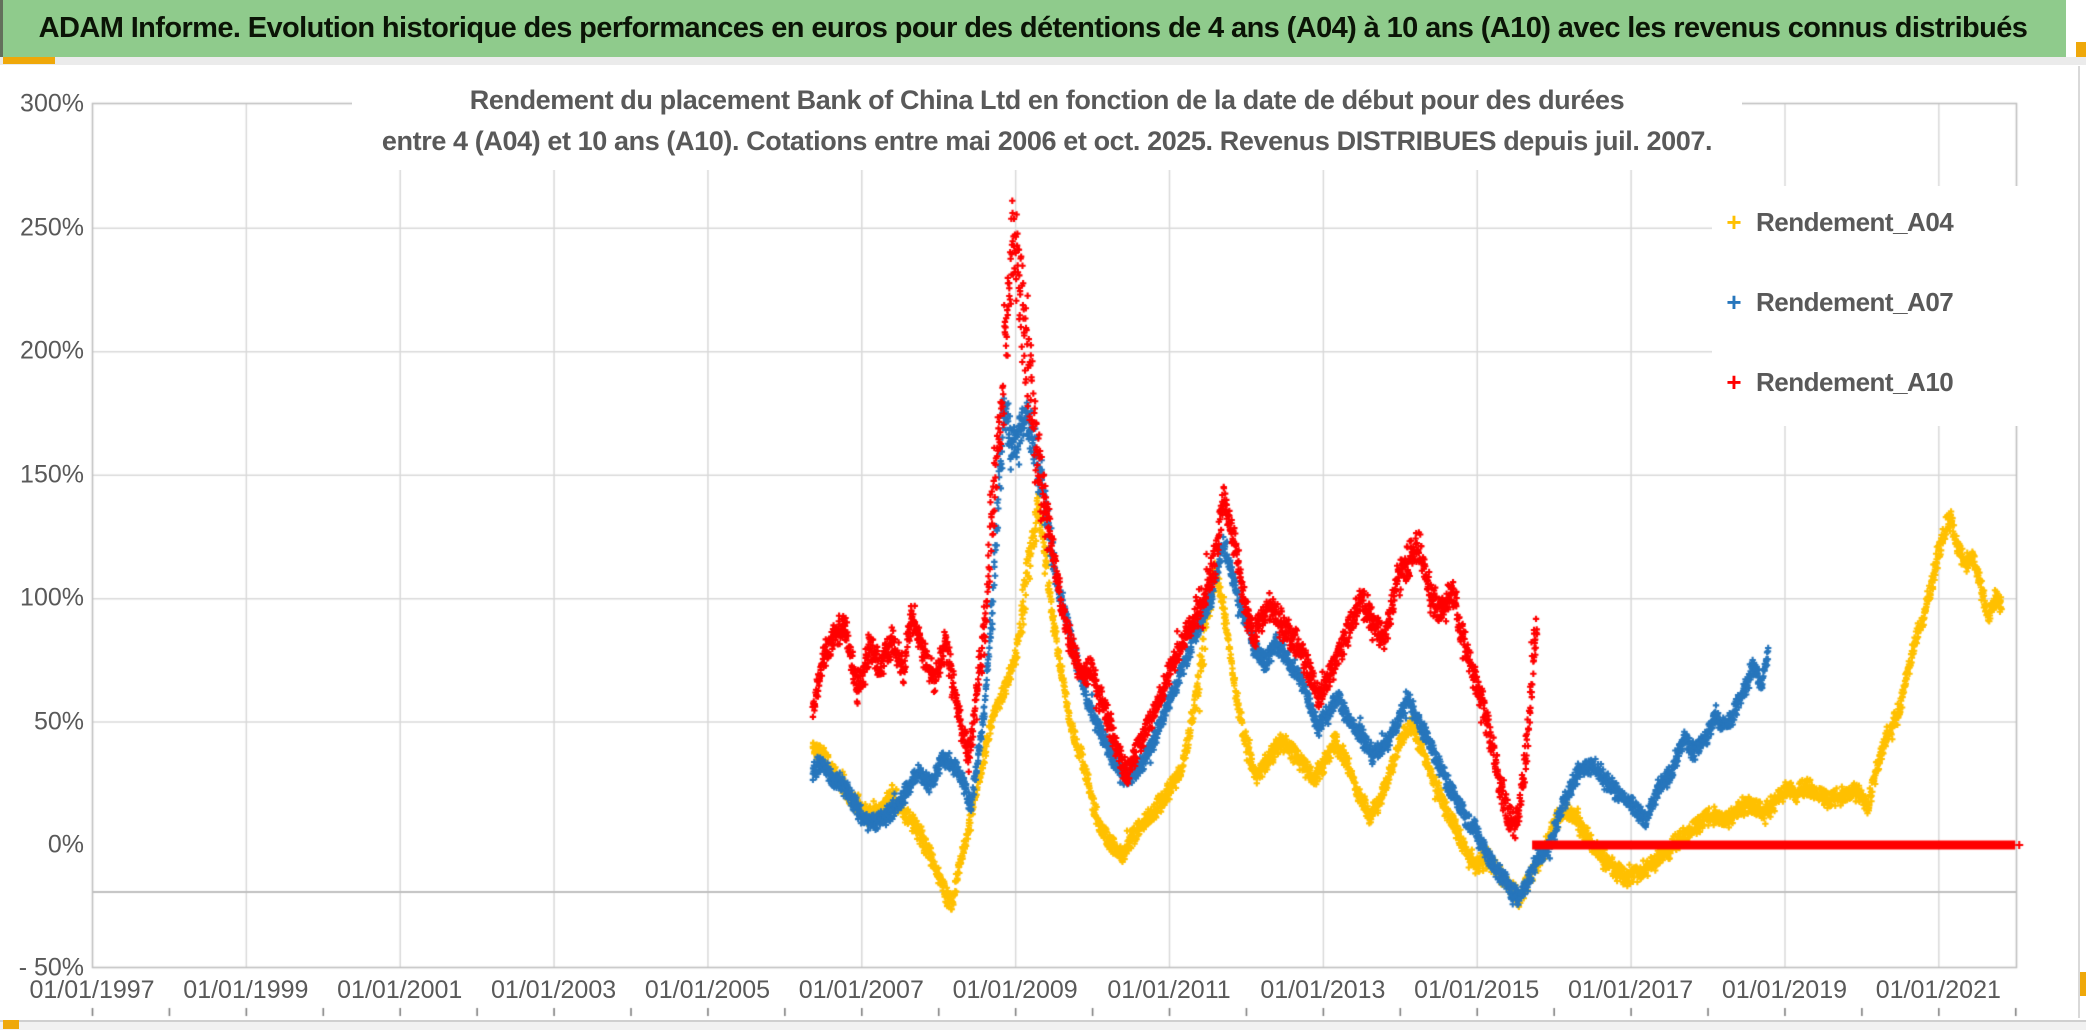 The height and width of the screenshot is (1032, 2086). Describe the element at coordinates (1043, 1025) in the screenshot. I see `footer-strip` at that location.